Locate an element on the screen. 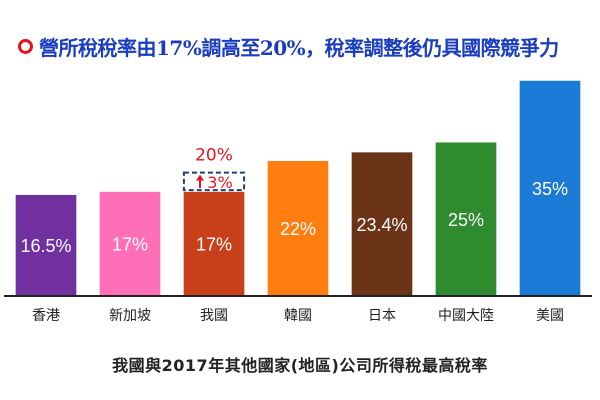 This screenshot has height=400, width=600. increase-label: 3% is located at coordinates (219, 182).